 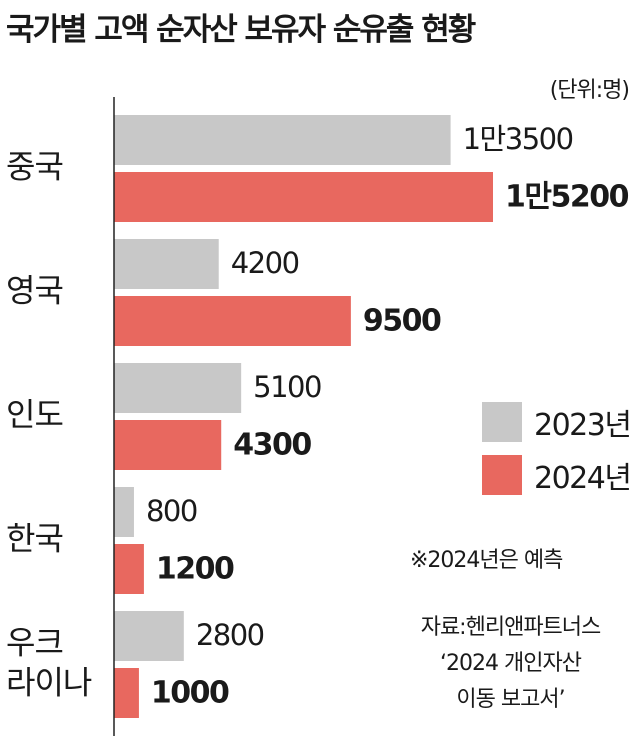 I want to click on value-label-2023: 1만3500, so click(x=518, y=139).